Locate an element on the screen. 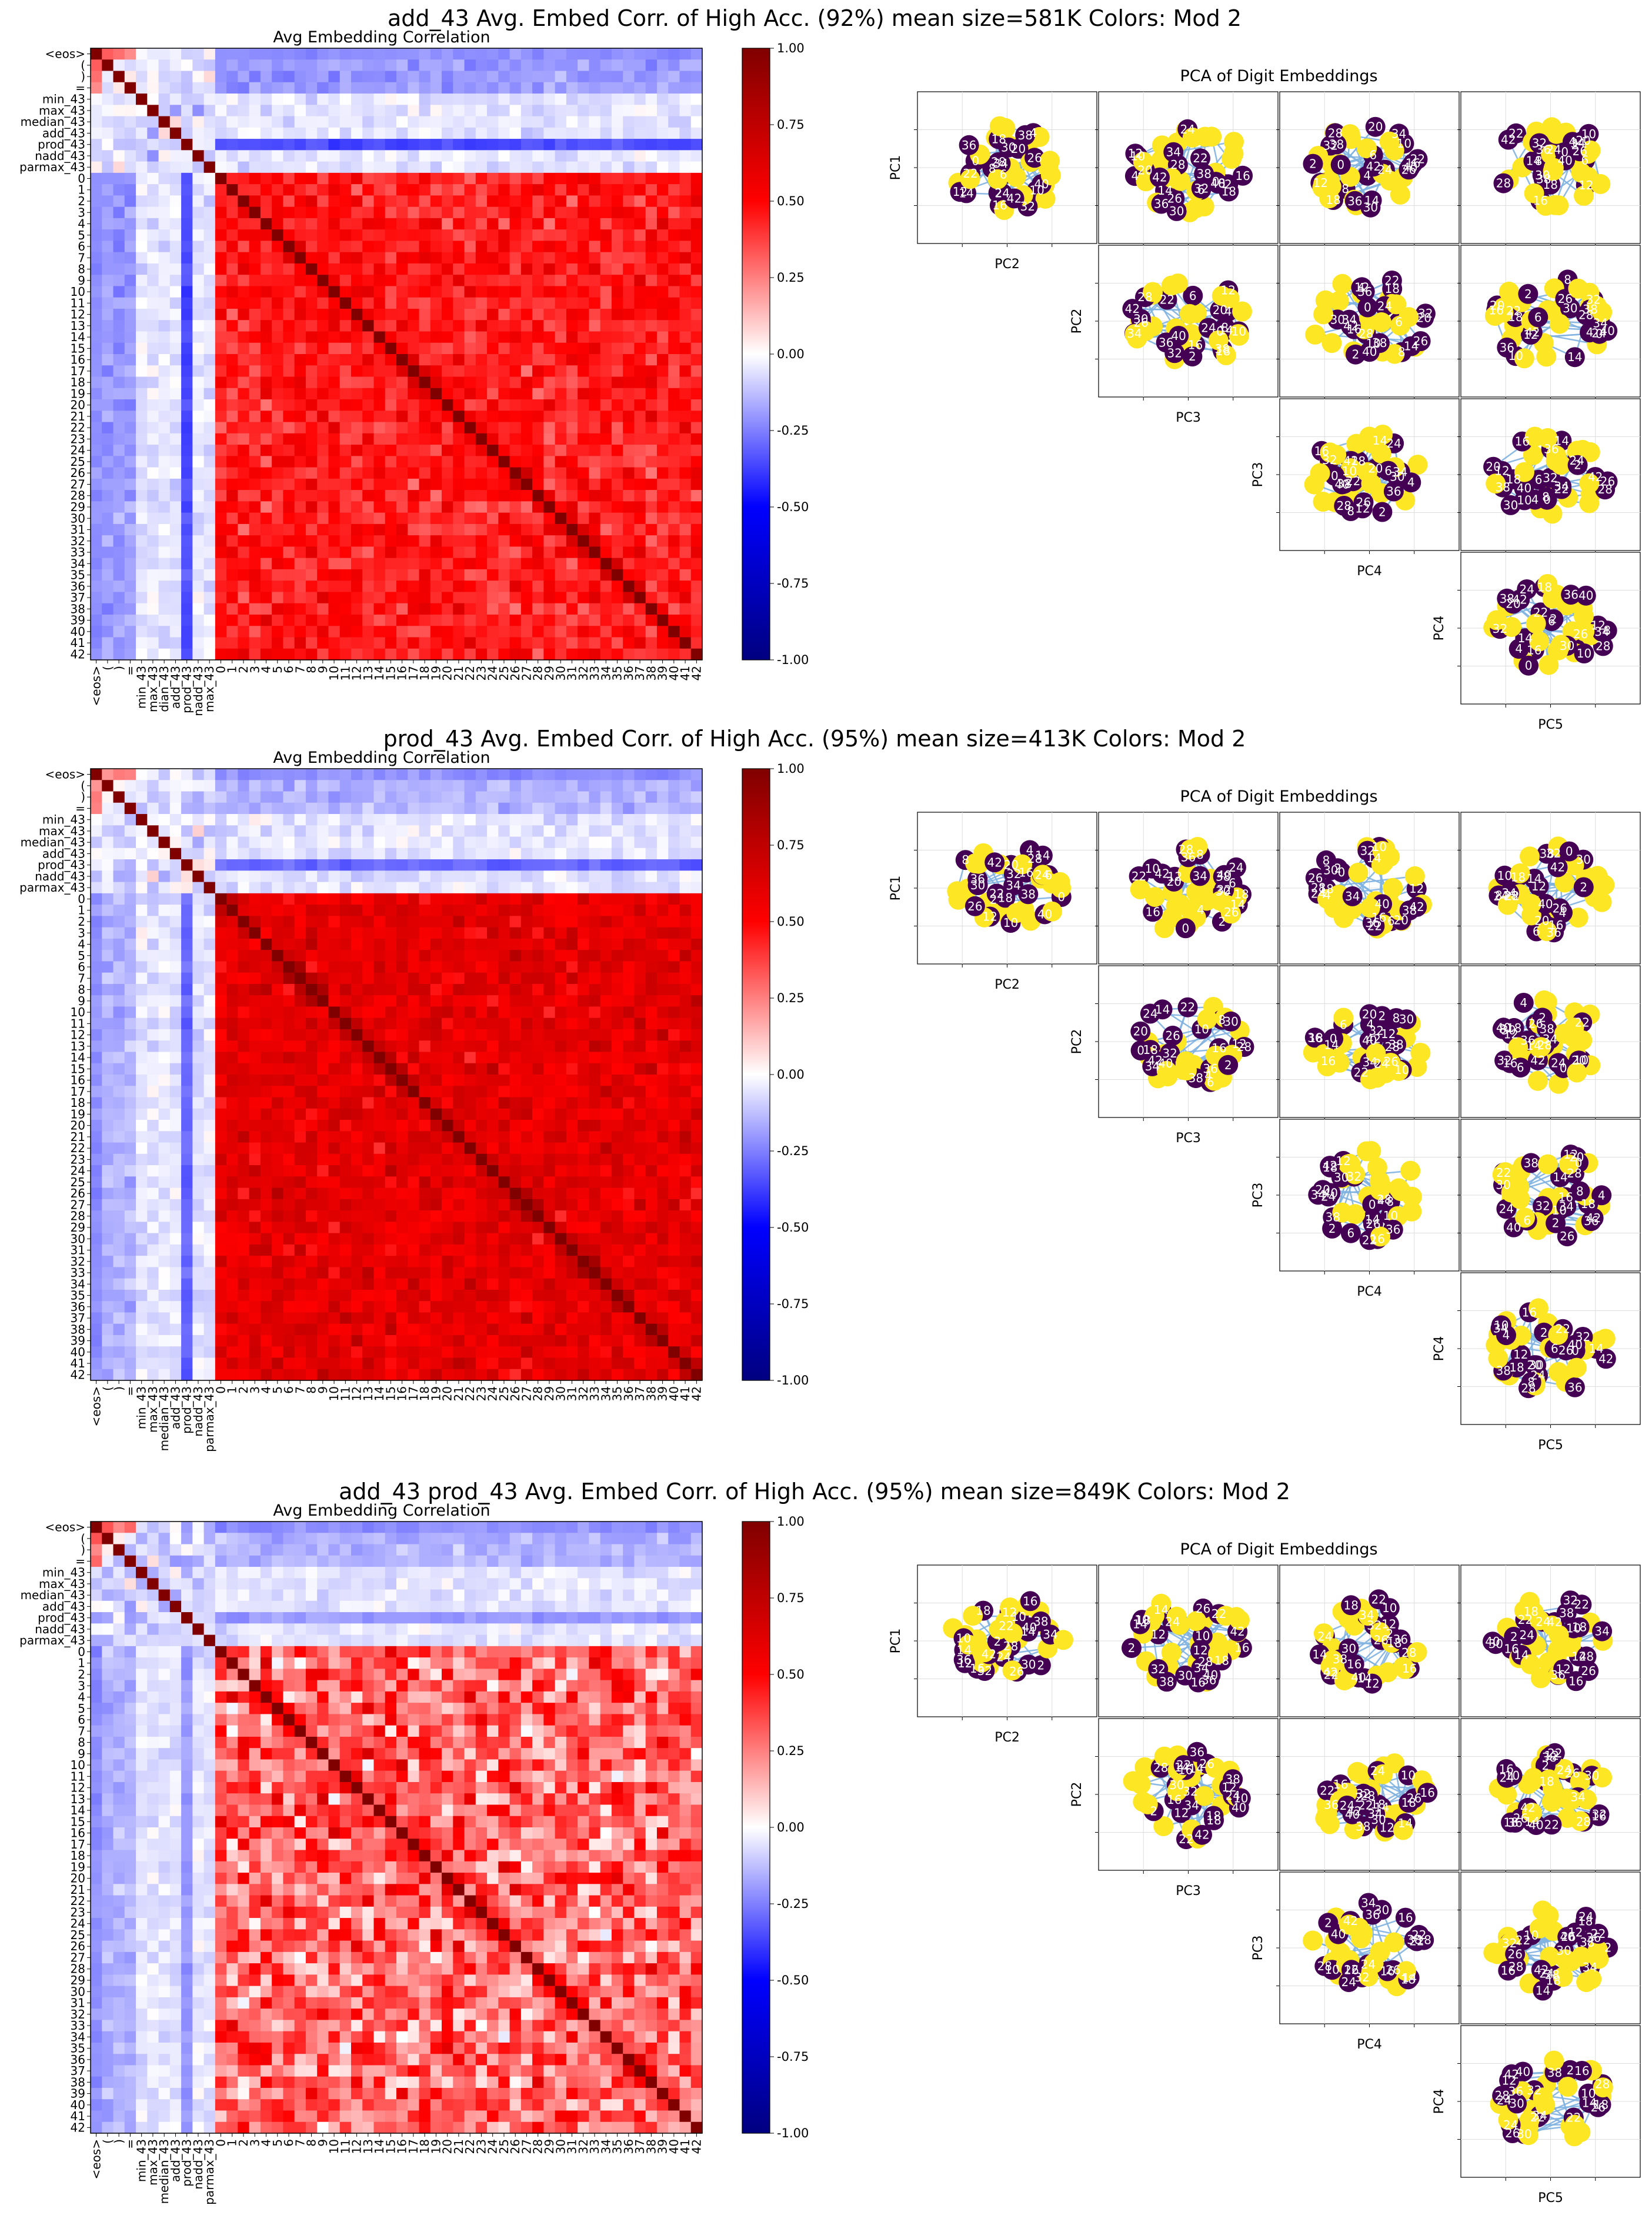 The height and width of the screenshot is (2232, 1652). pca-point-label: 34 is located at coordinates (1561, 486).